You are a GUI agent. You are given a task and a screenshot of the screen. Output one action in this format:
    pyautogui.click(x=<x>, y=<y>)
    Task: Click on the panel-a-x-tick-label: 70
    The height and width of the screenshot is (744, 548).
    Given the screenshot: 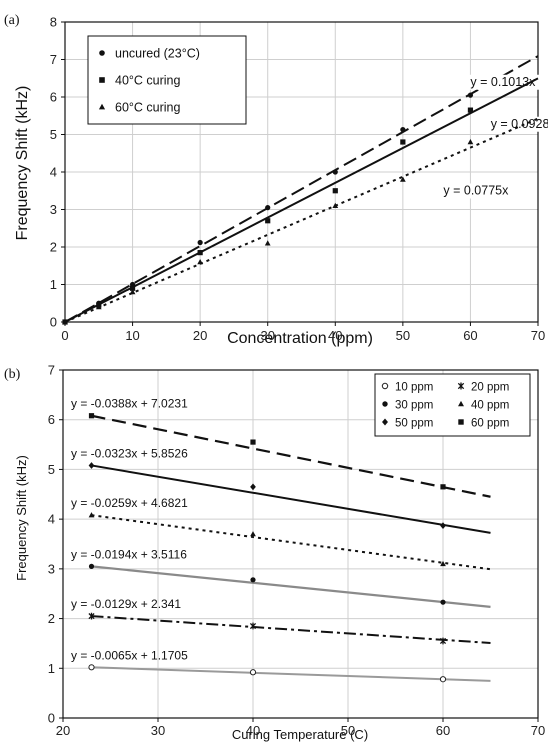 What is the action you would take?
    pyautogui.click(x=538, y=335)
    